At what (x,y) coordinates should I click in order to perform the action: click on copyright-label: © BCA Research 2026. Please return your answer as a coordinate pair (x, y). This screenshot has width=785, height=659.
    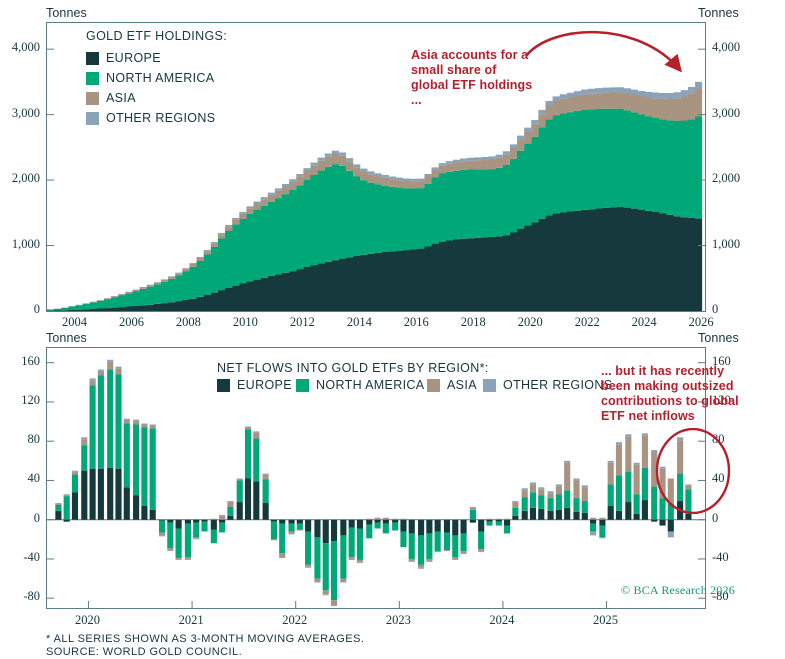
    Looking at the image, I should click on (678, 590).